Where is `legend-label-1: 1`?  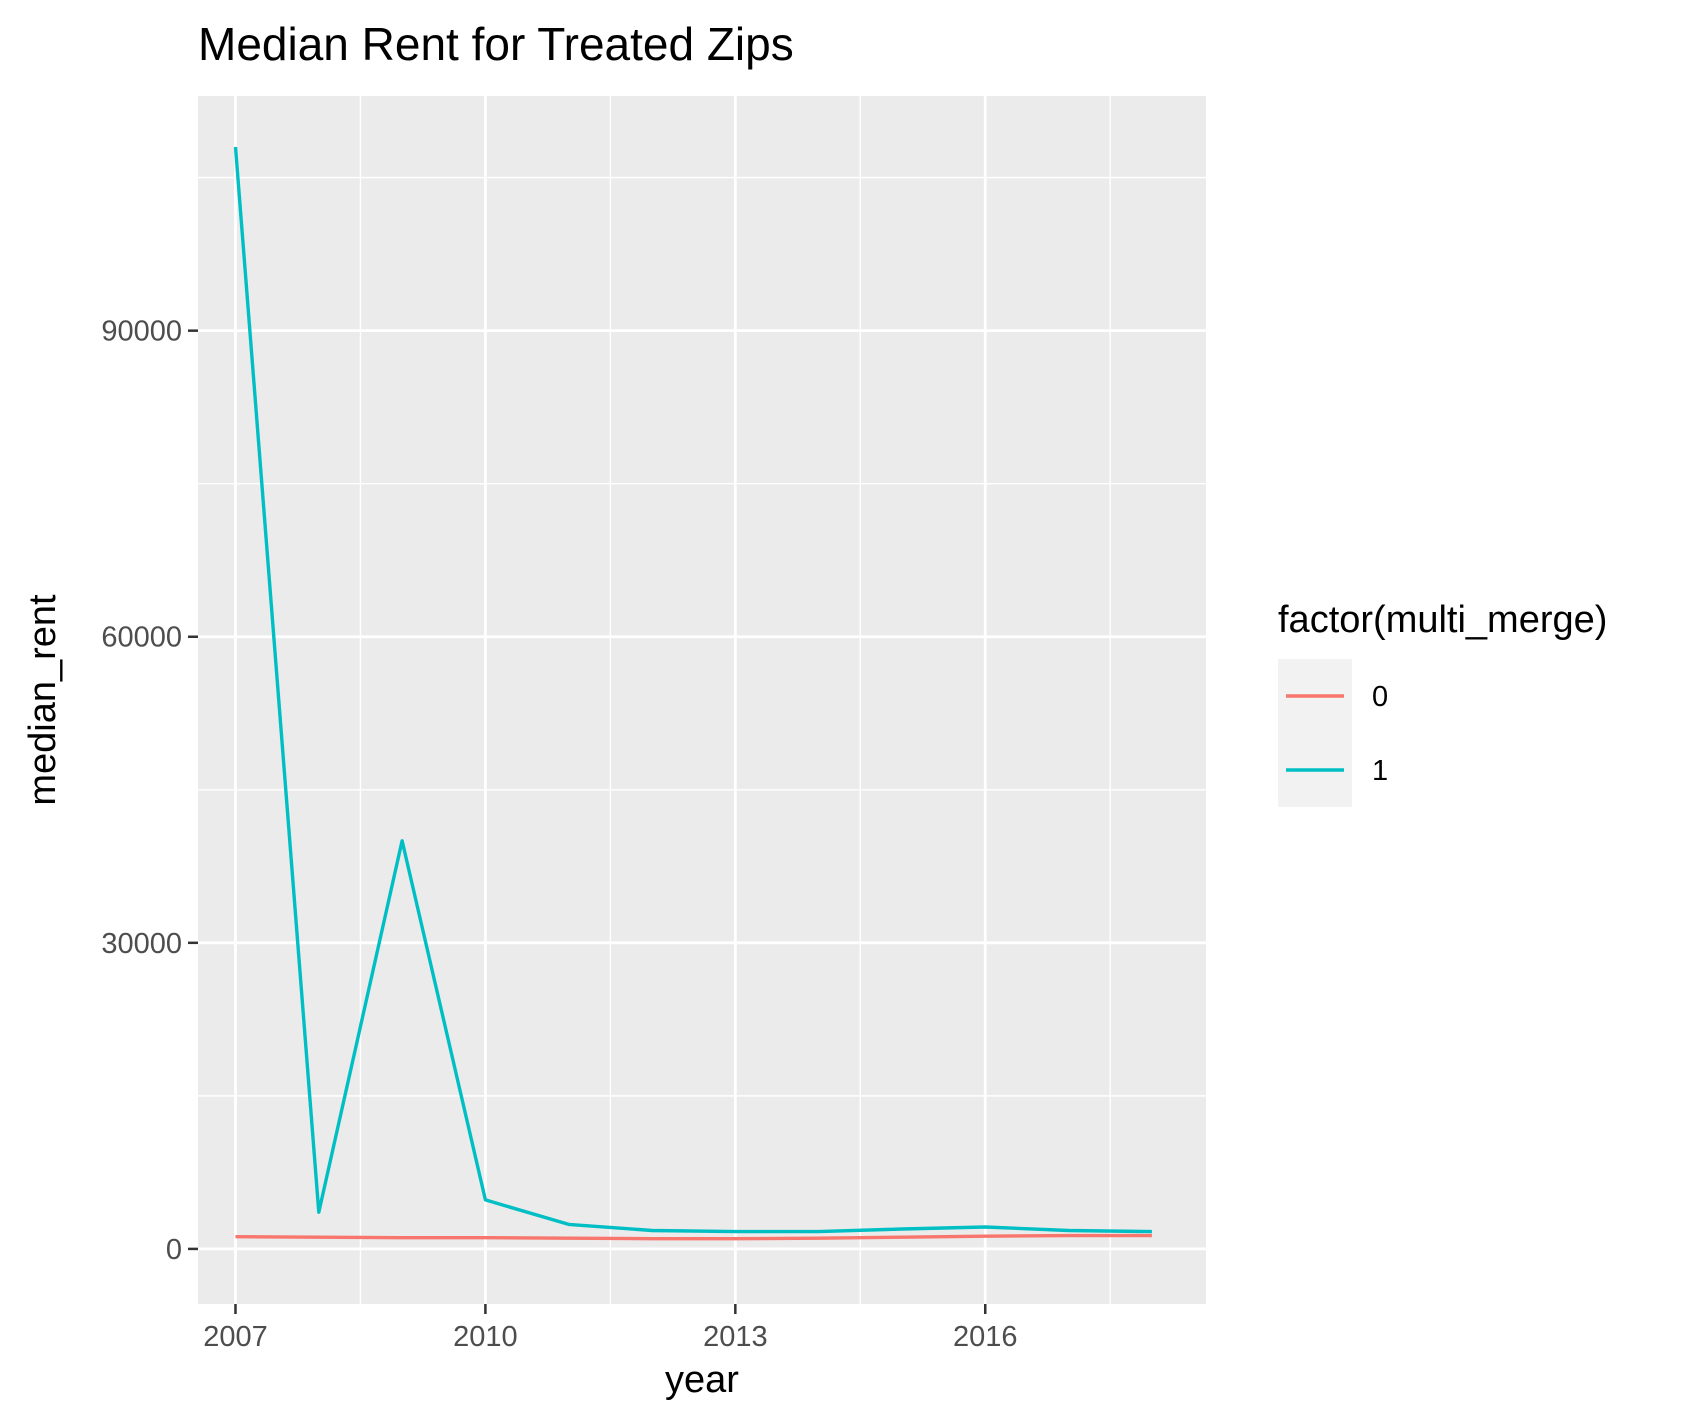 legend-label-1: 1 is located at coordinates (1380, 771).